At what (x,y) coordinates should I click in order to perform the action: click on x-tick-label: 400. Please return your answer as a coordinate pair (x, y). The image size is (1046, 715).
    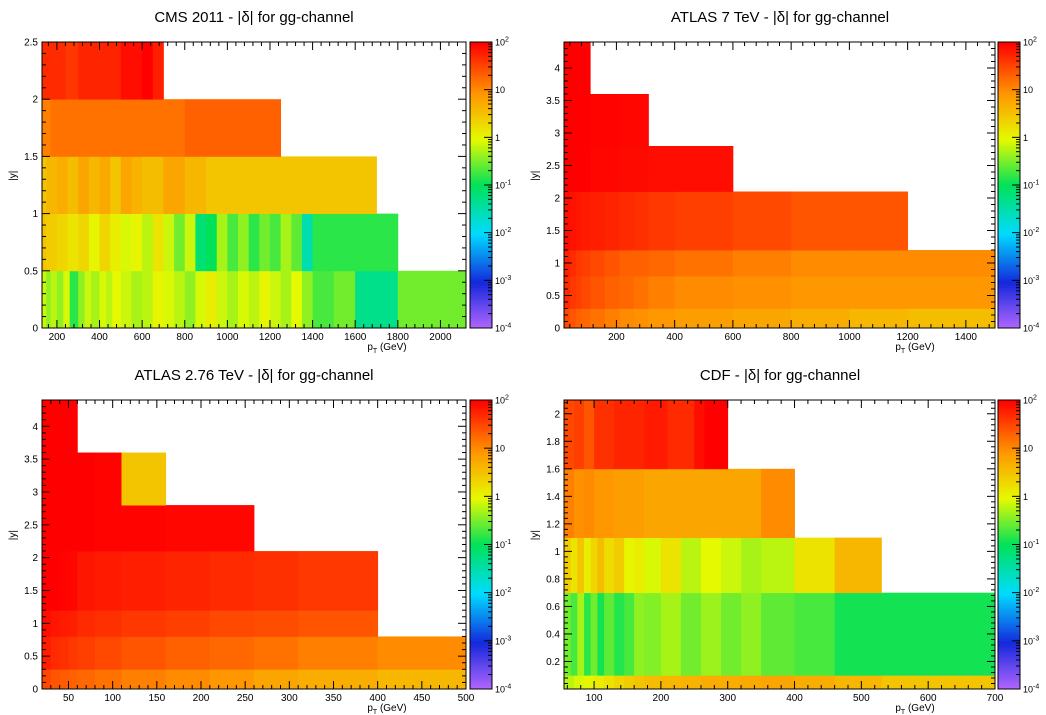
    Looking at the image, I should click on (674, 337).